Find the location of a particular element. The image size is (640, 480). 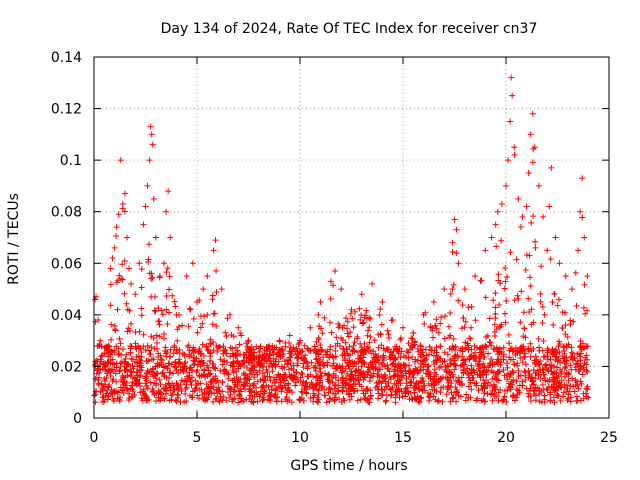

y-tick-label: 0.08 is located at coordinates (66, 213).